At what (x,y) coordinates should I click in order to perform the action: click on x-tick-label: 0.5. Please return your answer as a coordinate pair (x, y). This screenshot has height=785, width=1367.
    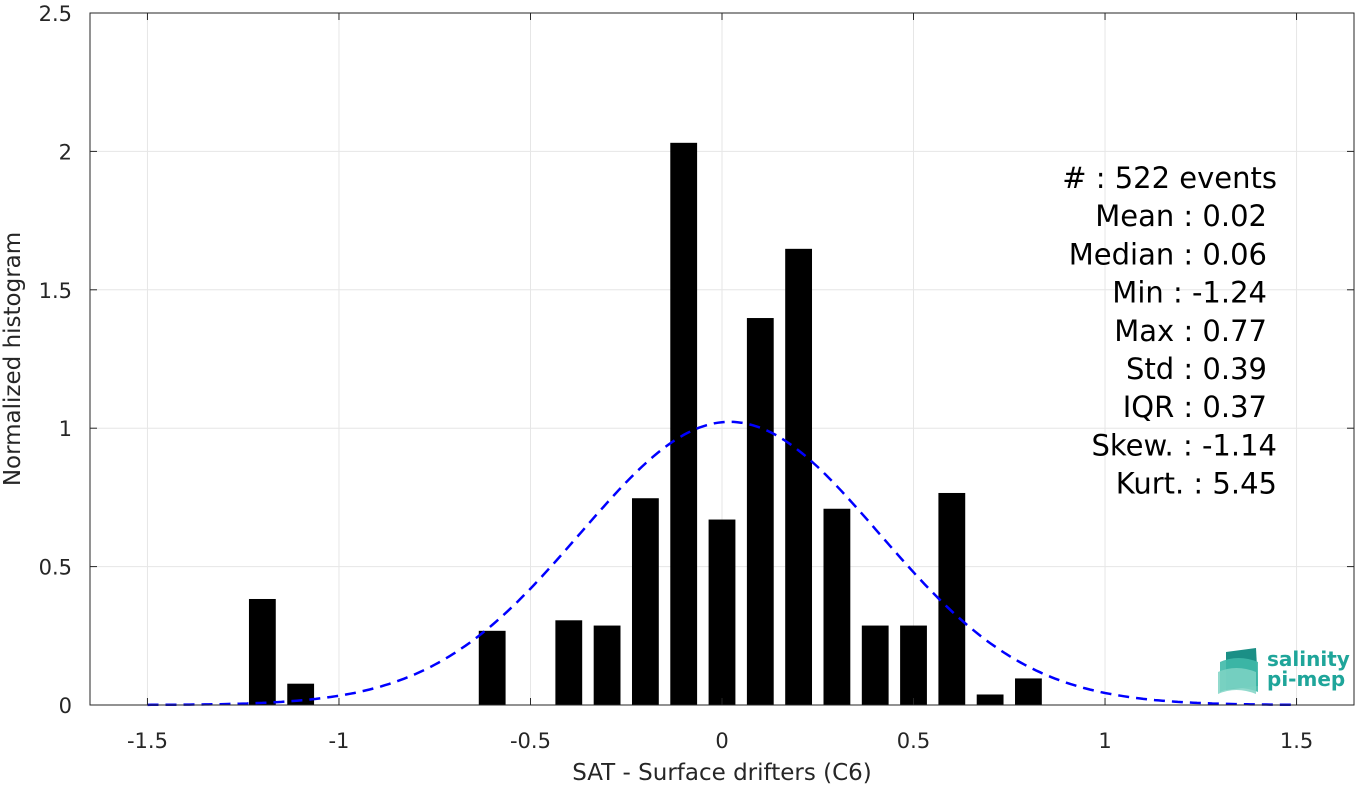
    Looking at the image, I should click on (913, 741).